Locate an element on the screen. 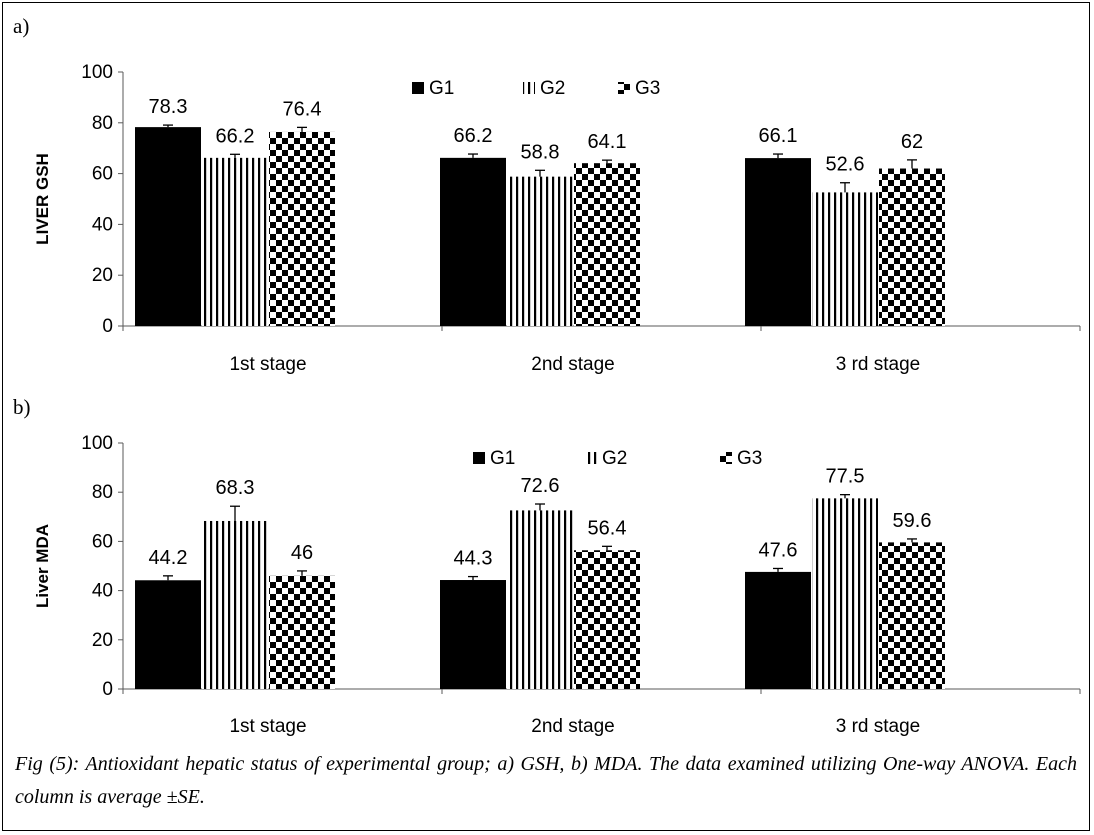 This screenshot has width=1094, height=835. data-label: 64.1 is located at coordinates (607, 142).